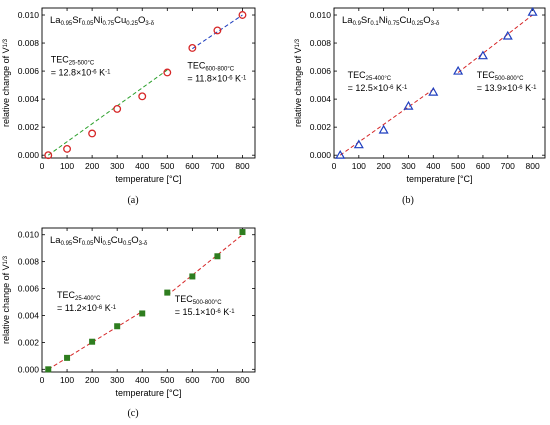 Image resolution: width=550 pixels, height=425 pixels. I want to click on annotation-text: = 12.8×10-6 K-1, so click(81, 73).